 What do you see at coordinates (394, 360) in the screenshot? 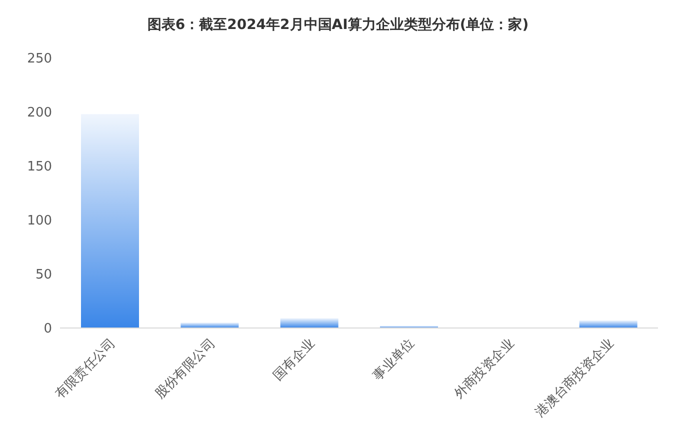
I see `x-tick-label: 事业单位` at bounding box center [394, 360].